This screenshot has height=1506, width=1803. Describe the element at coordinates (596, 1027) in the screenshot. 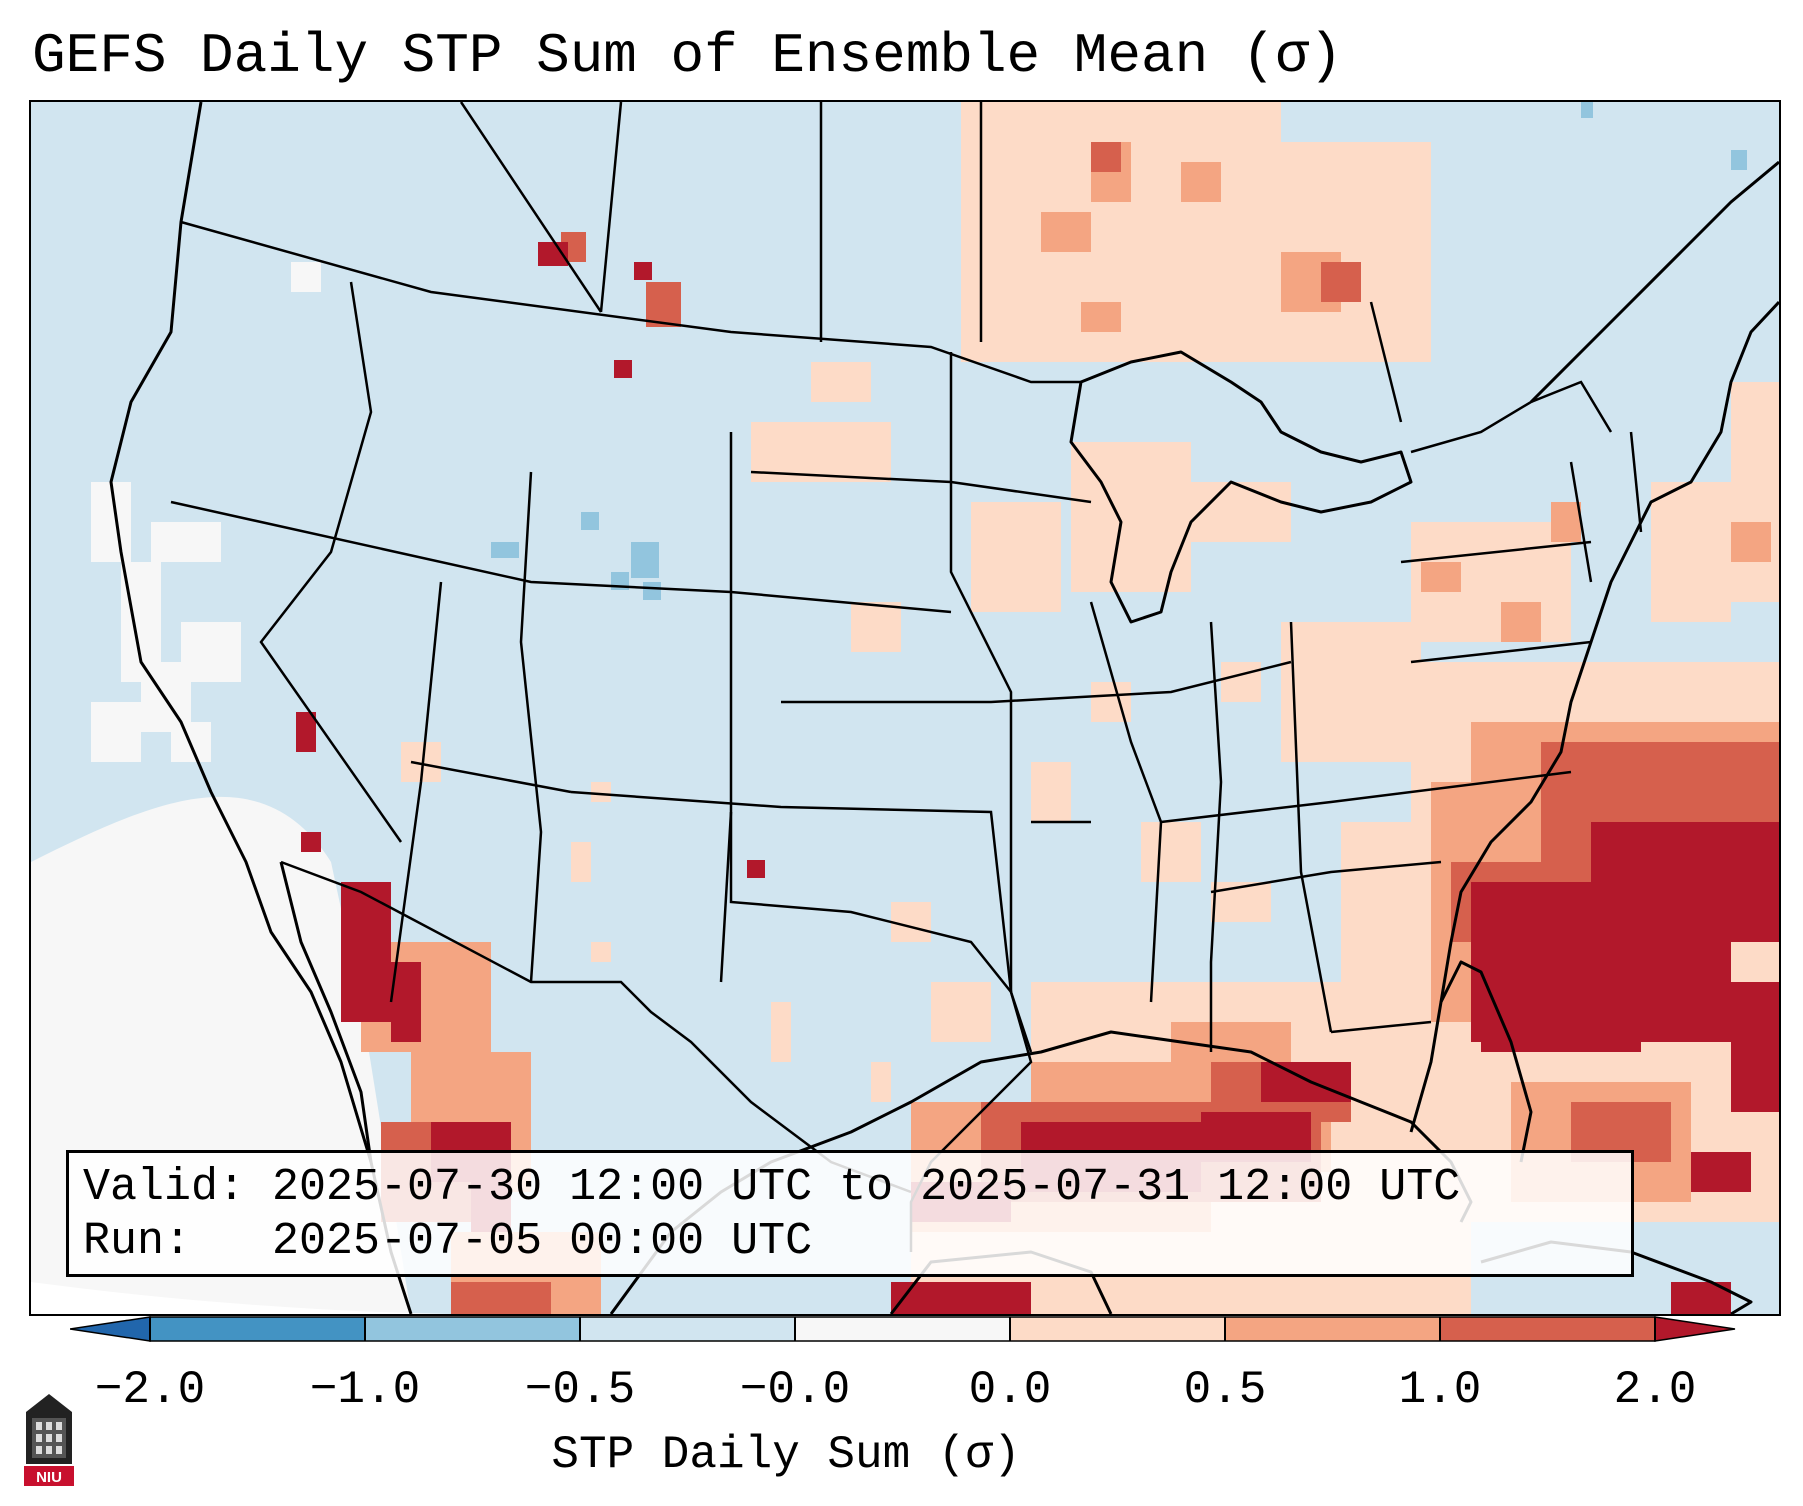

I see `us-mexico-border` at that location.